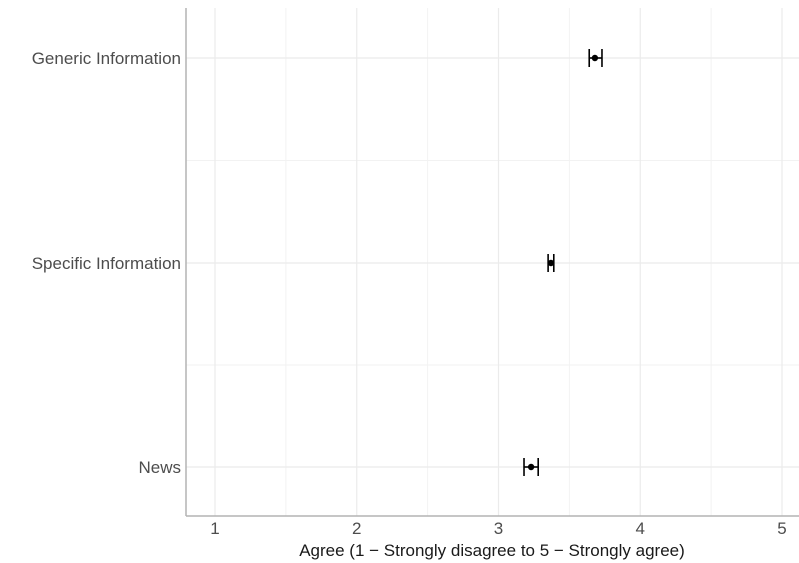 This screenshot has width=799, height=563. Describe the element at coordinates (106, 58) in the screenshot. I see `y-tick-label: Generic Information` at that location.